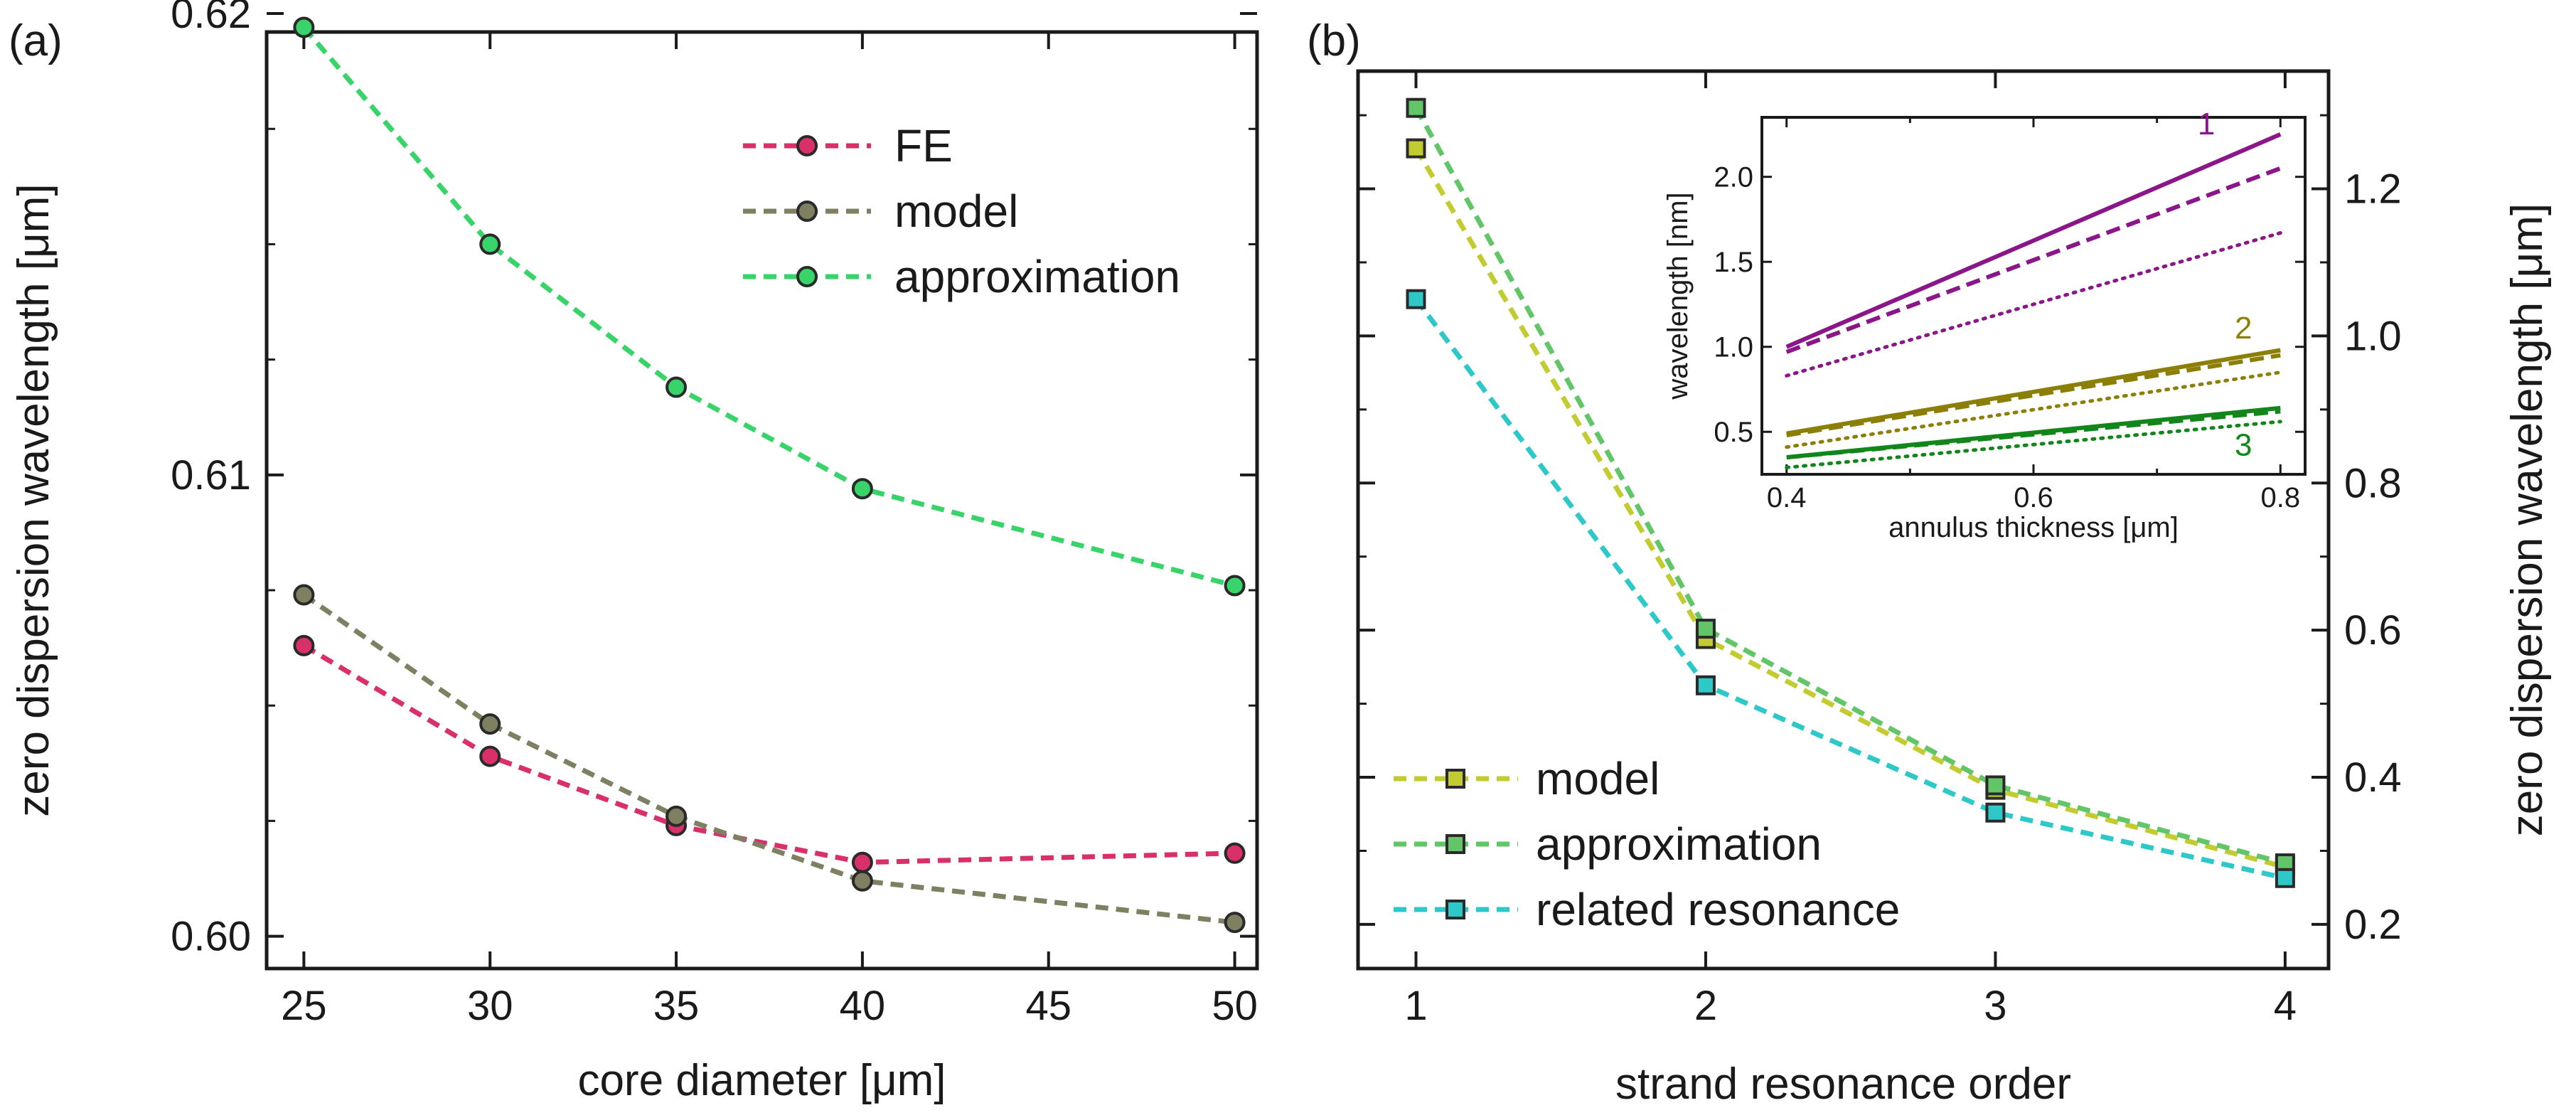  Describe the element at coordinates (2243, 445) in the screenshot. I see `inset-curve-label: 3` at that location.